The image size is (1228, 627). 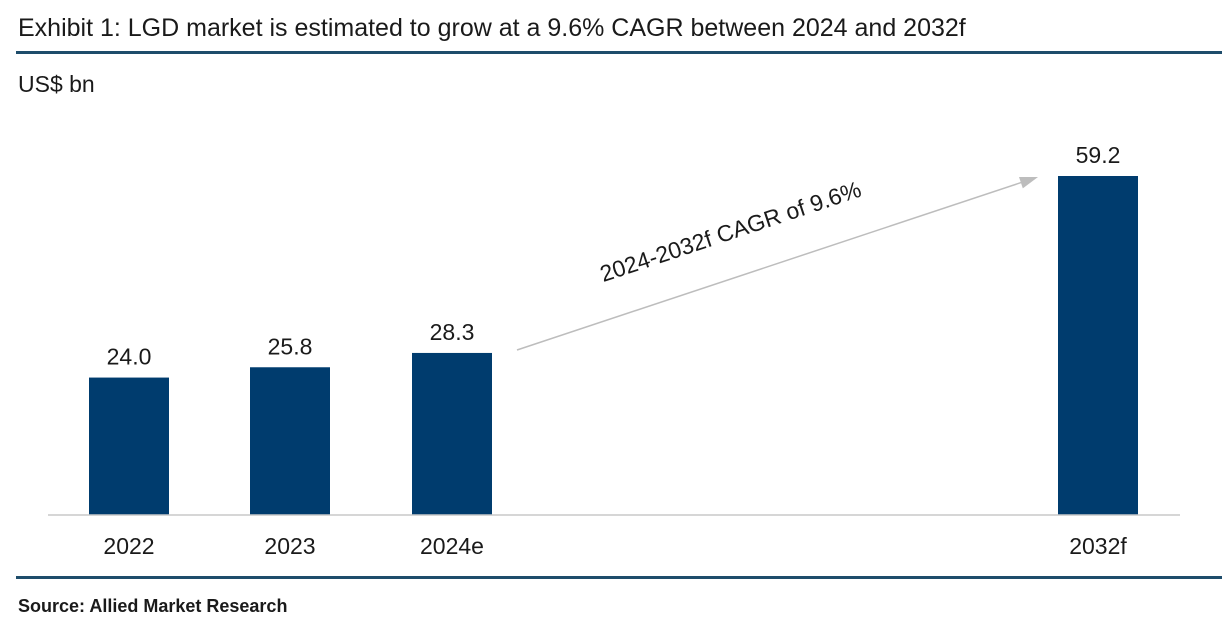 I want to click on x-tick-labels-layer: 2022 2023 2024e 2032f, so click(x=615, y=546).